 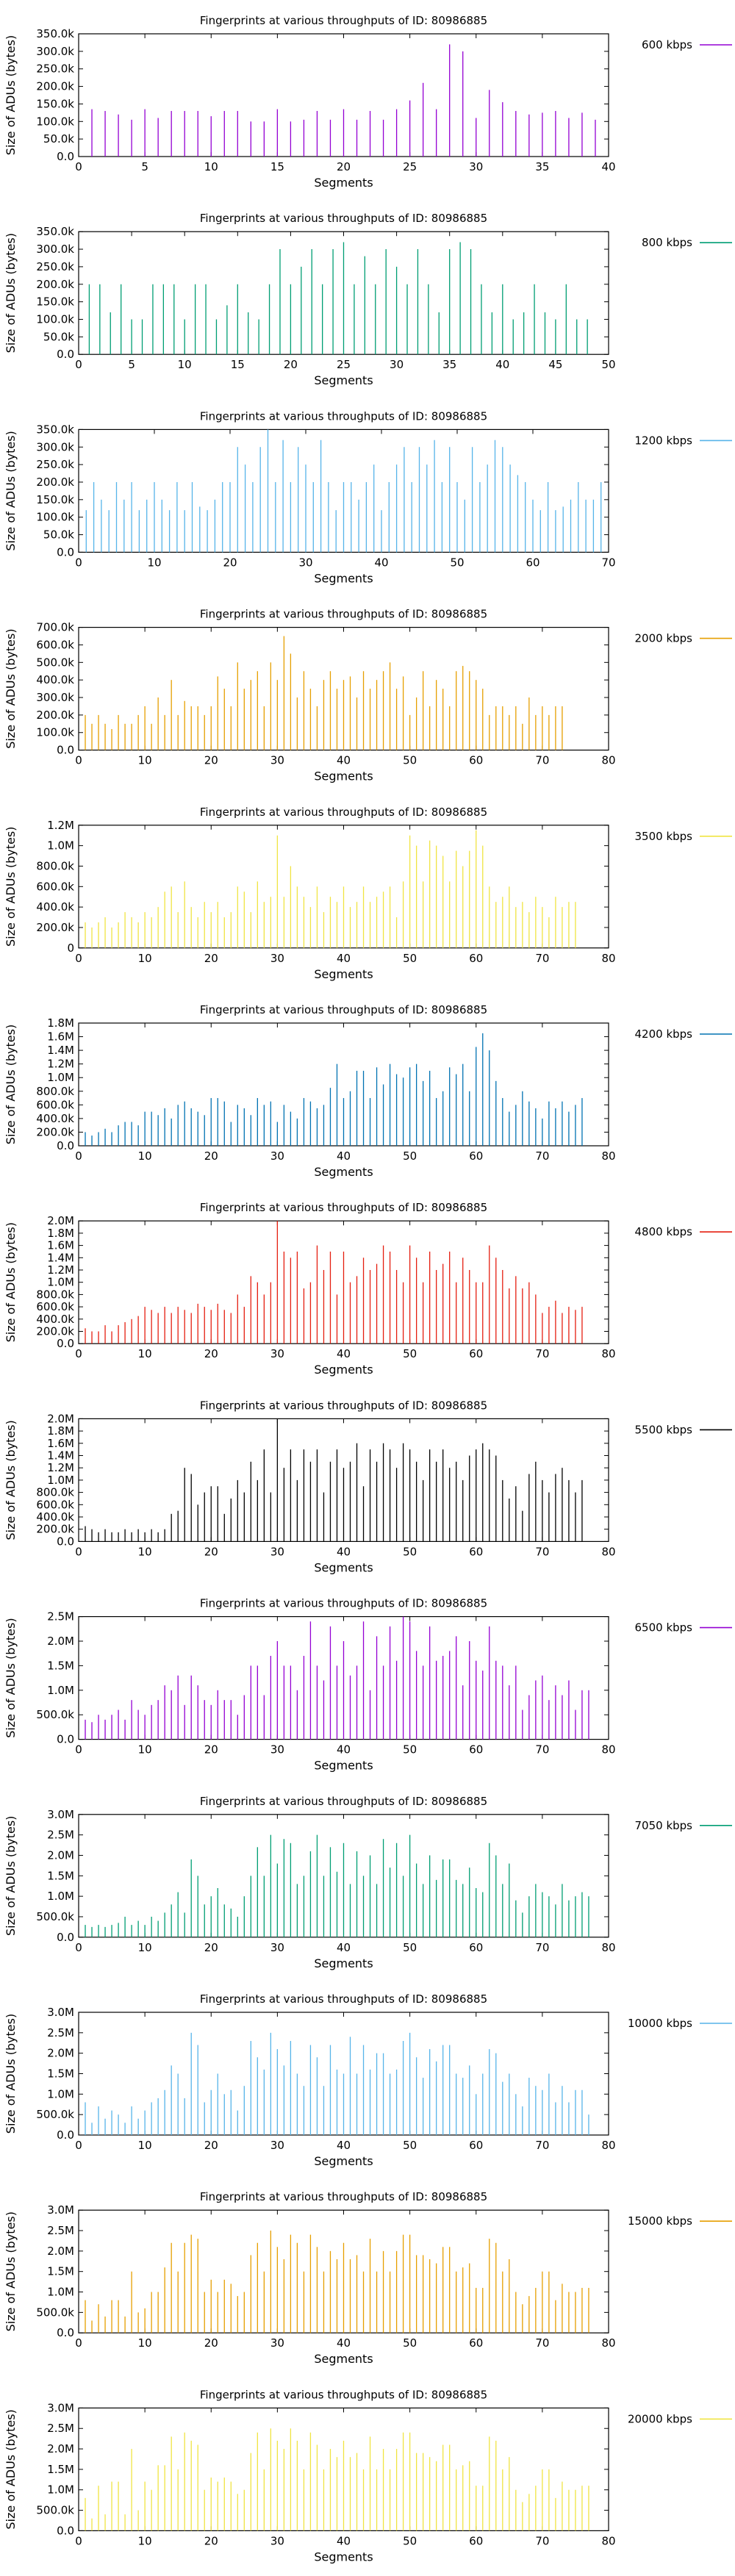 What do you see at coordinates (60, 2448) in the screenshot?
I see `y-tick-label: 2.0M` at bounding box center [60, 2448].